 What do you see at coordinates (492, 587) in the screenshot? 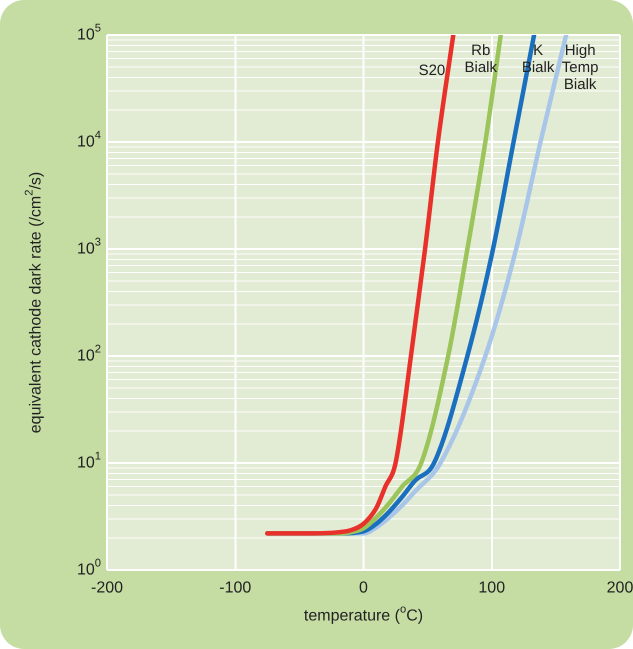
I see `x-tick-label: 100` at bounding box center [492, 587].